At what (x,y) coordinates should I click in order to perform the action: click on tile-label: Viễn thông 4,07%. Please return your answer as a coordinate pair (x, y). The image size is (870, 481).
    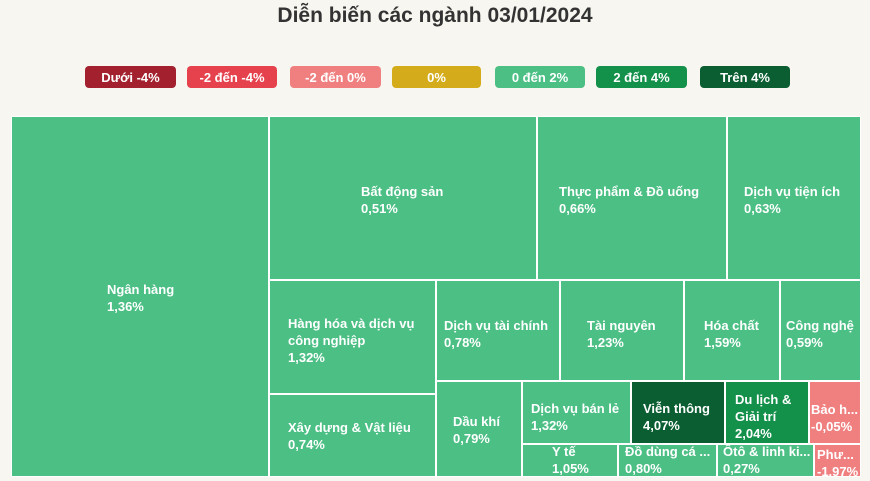
    Looking at the image, I should click on (676, 417).